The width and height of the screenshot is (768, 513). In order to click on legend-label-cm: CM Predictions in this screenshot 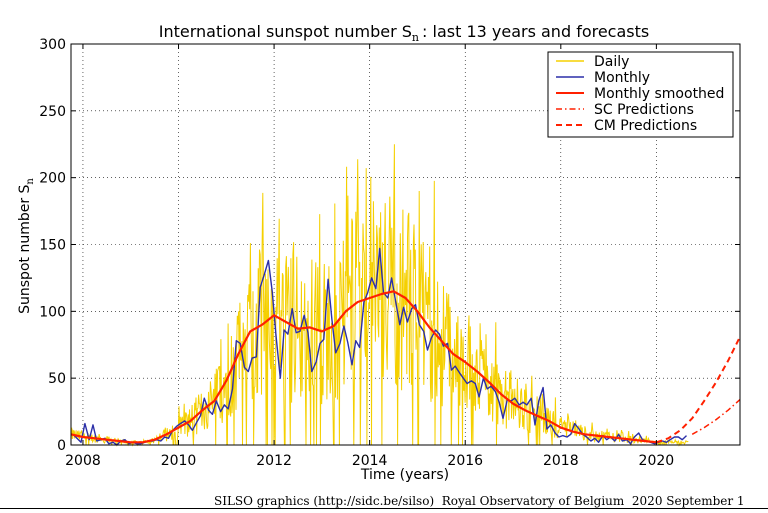, I will do `click(645, 126)`.